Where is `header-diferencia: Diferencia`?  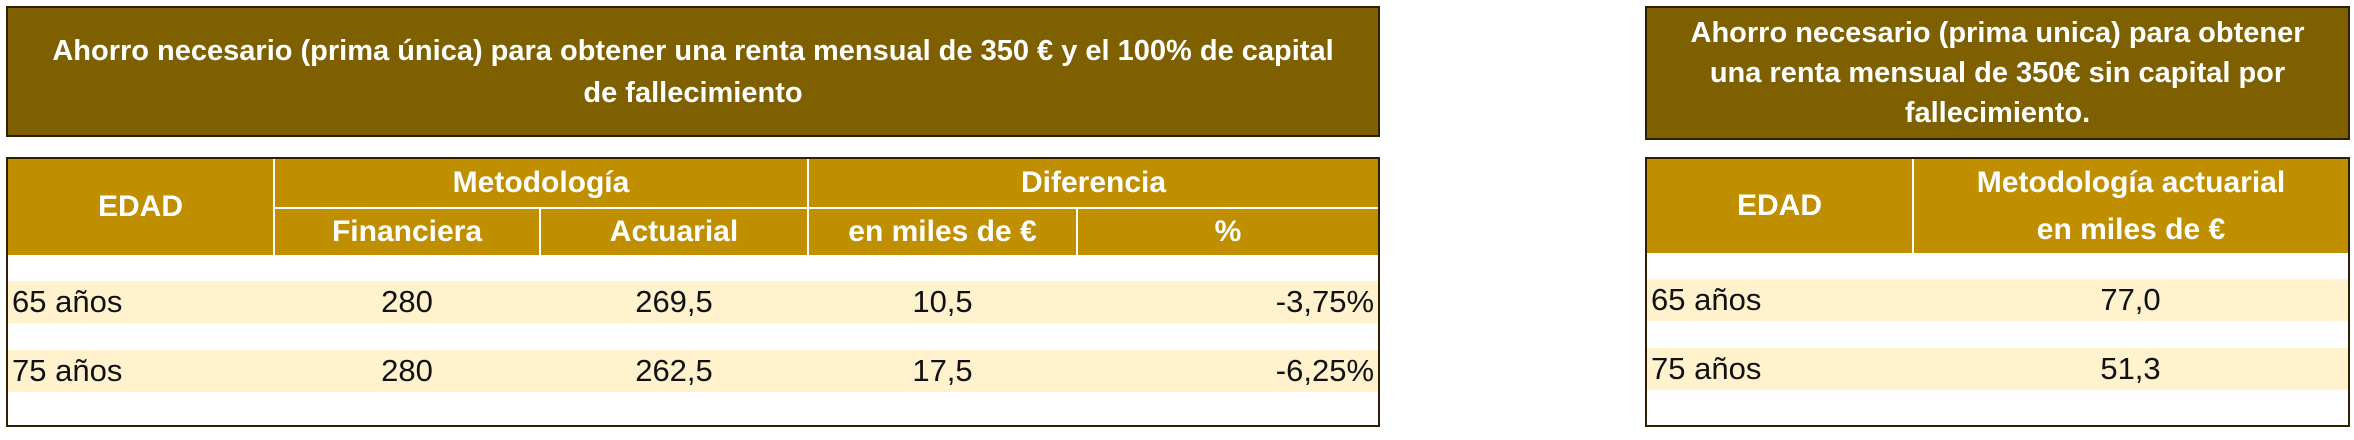 header-diferencia: Diferencia is located at coordinates (1092, 184).